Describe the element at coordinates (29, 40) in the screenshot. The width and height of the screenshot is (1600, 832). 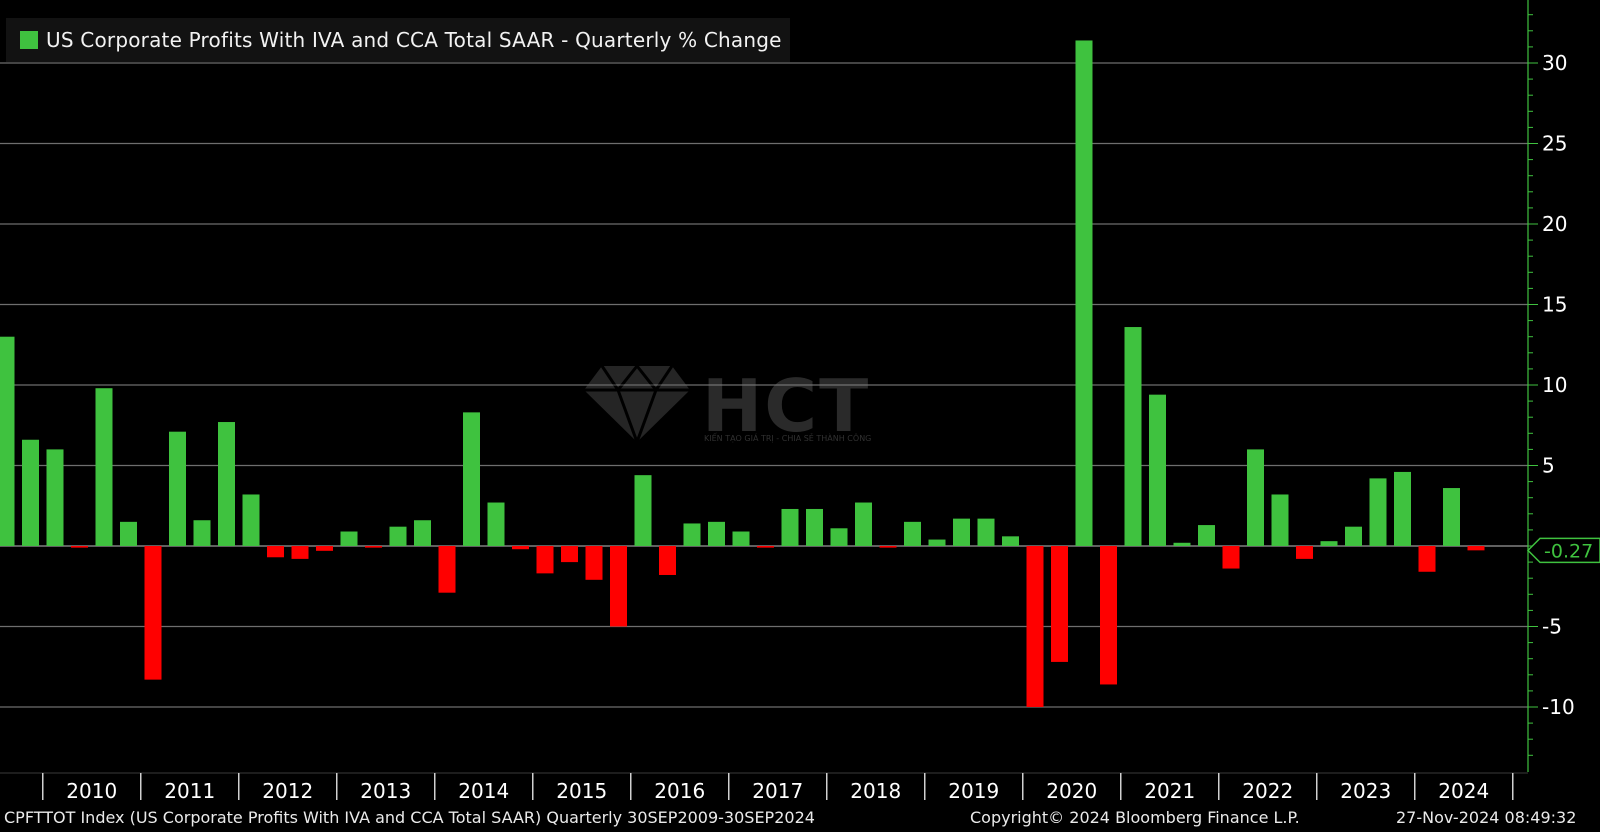
I see `legend-swatch-green` at that location.